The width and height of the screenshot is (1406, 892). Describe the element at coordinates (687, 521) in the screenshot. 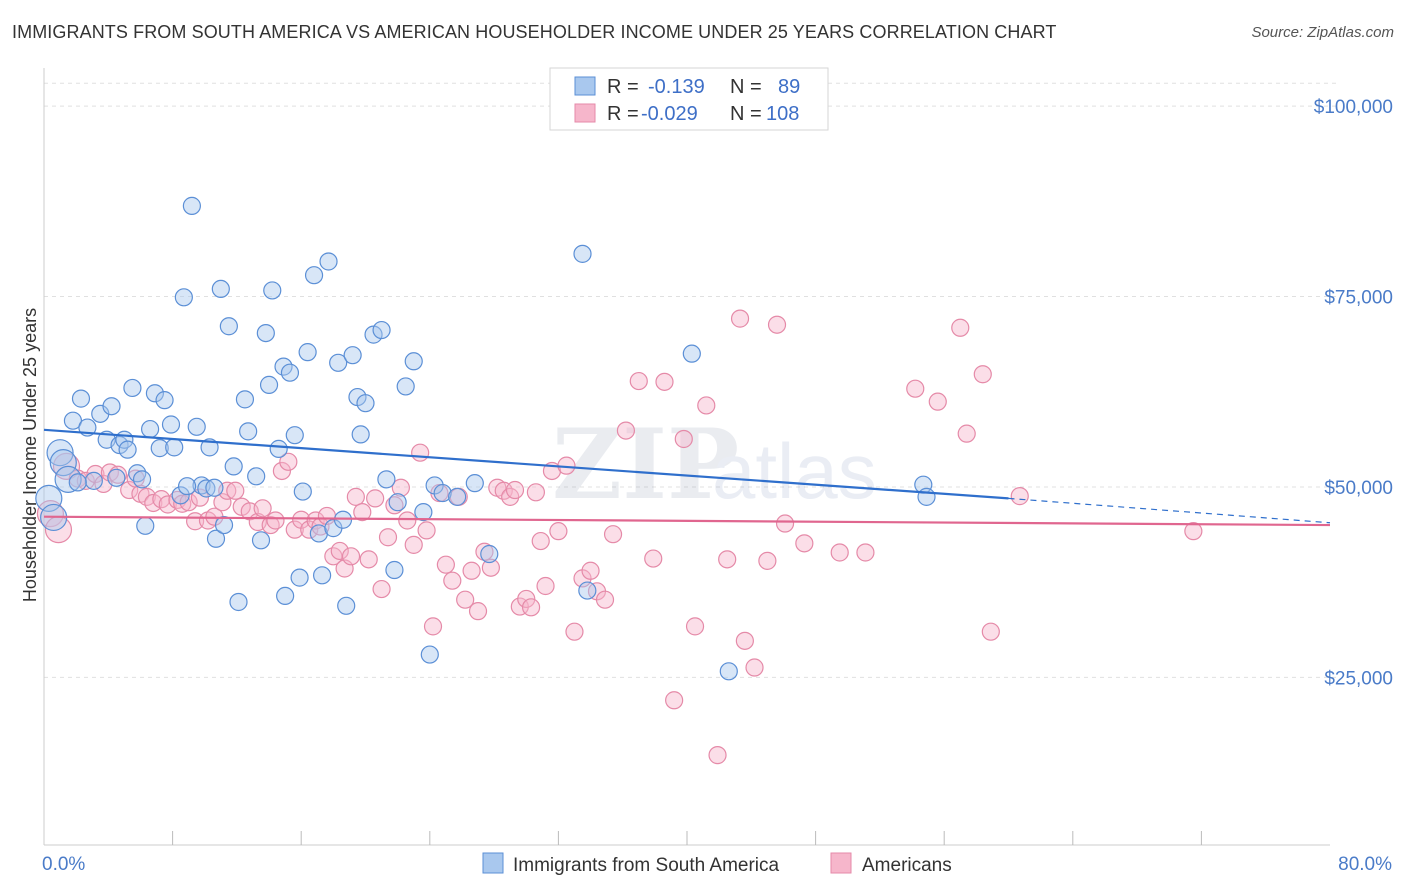

I see `americans-trend-line` at that location.